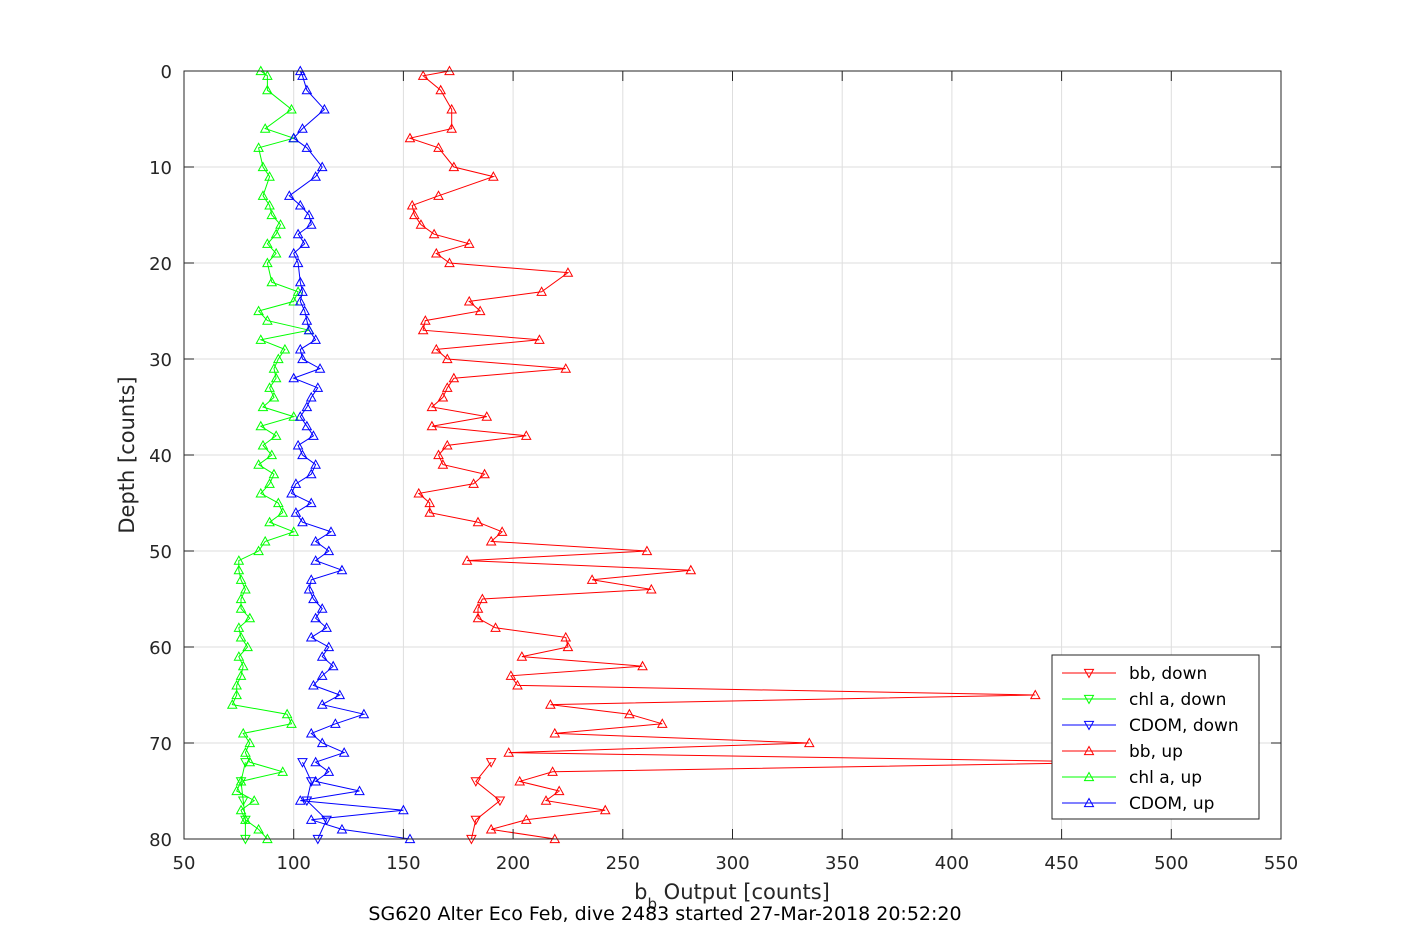  I want to click on legend-label: CDOM, down, so click(1184, 726).